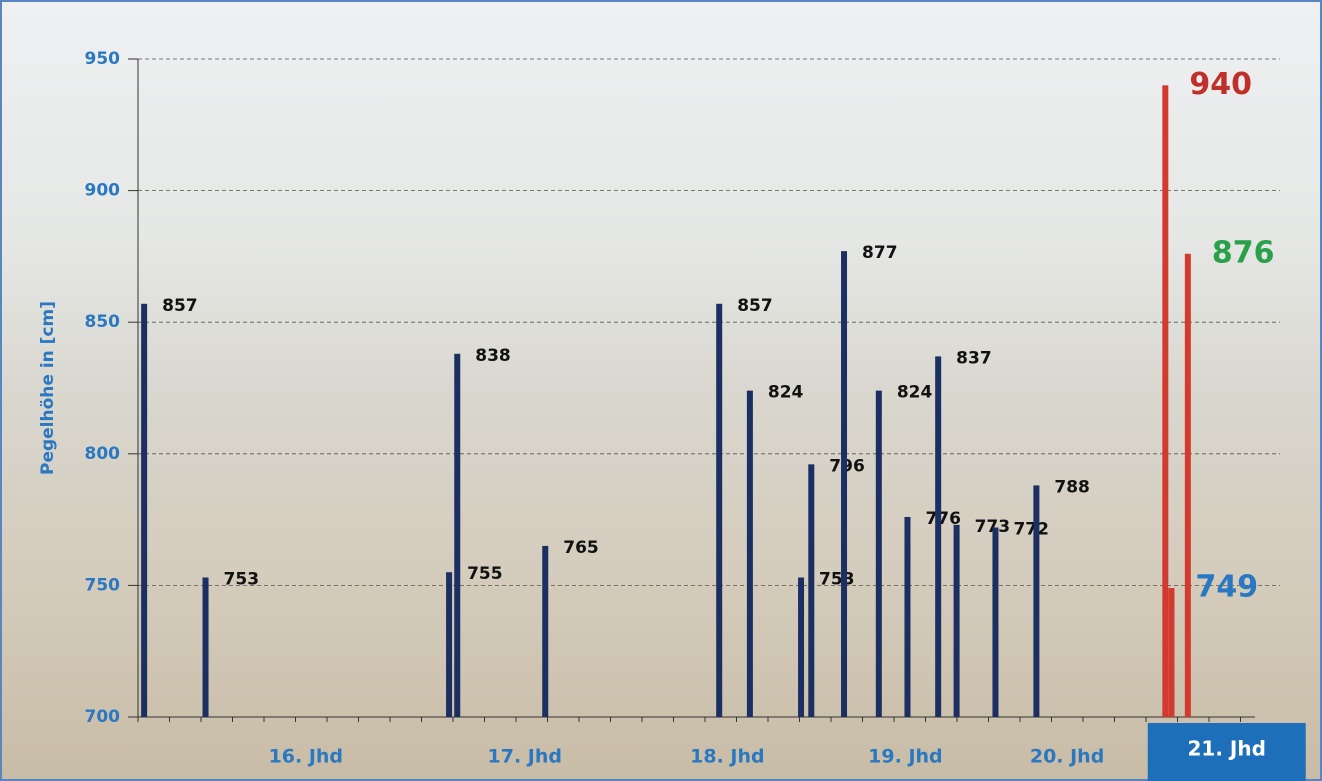  What do you see at coordinates (48, 388) in the screenshot?
I see `y-axis-label: Pegelhöhe in [cm]` at bounding box center [48, 388].